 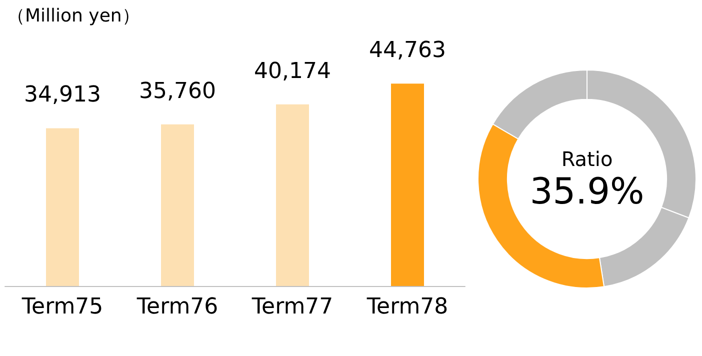 What do you see at coordinates (292, 71) in the screenshot?
I see `data-label: 40,174` at bounding box center [292, 71].